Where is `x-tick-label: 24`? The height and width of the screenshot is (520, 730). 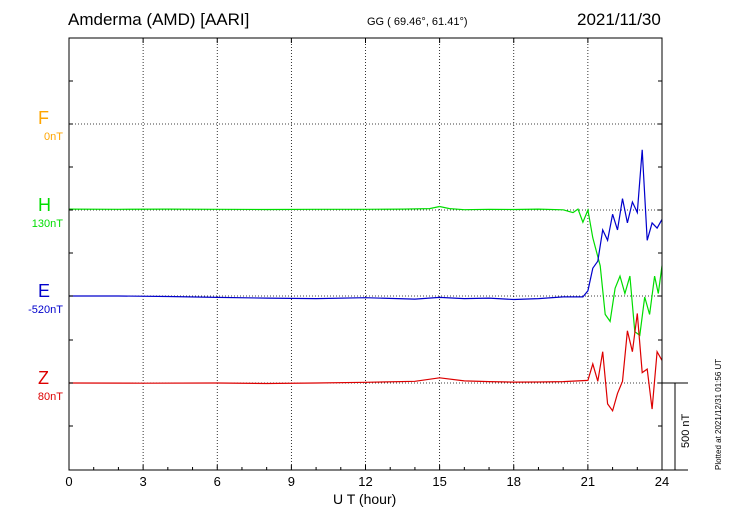
x-tick-label: 24 is located at coordinates (662, 481).